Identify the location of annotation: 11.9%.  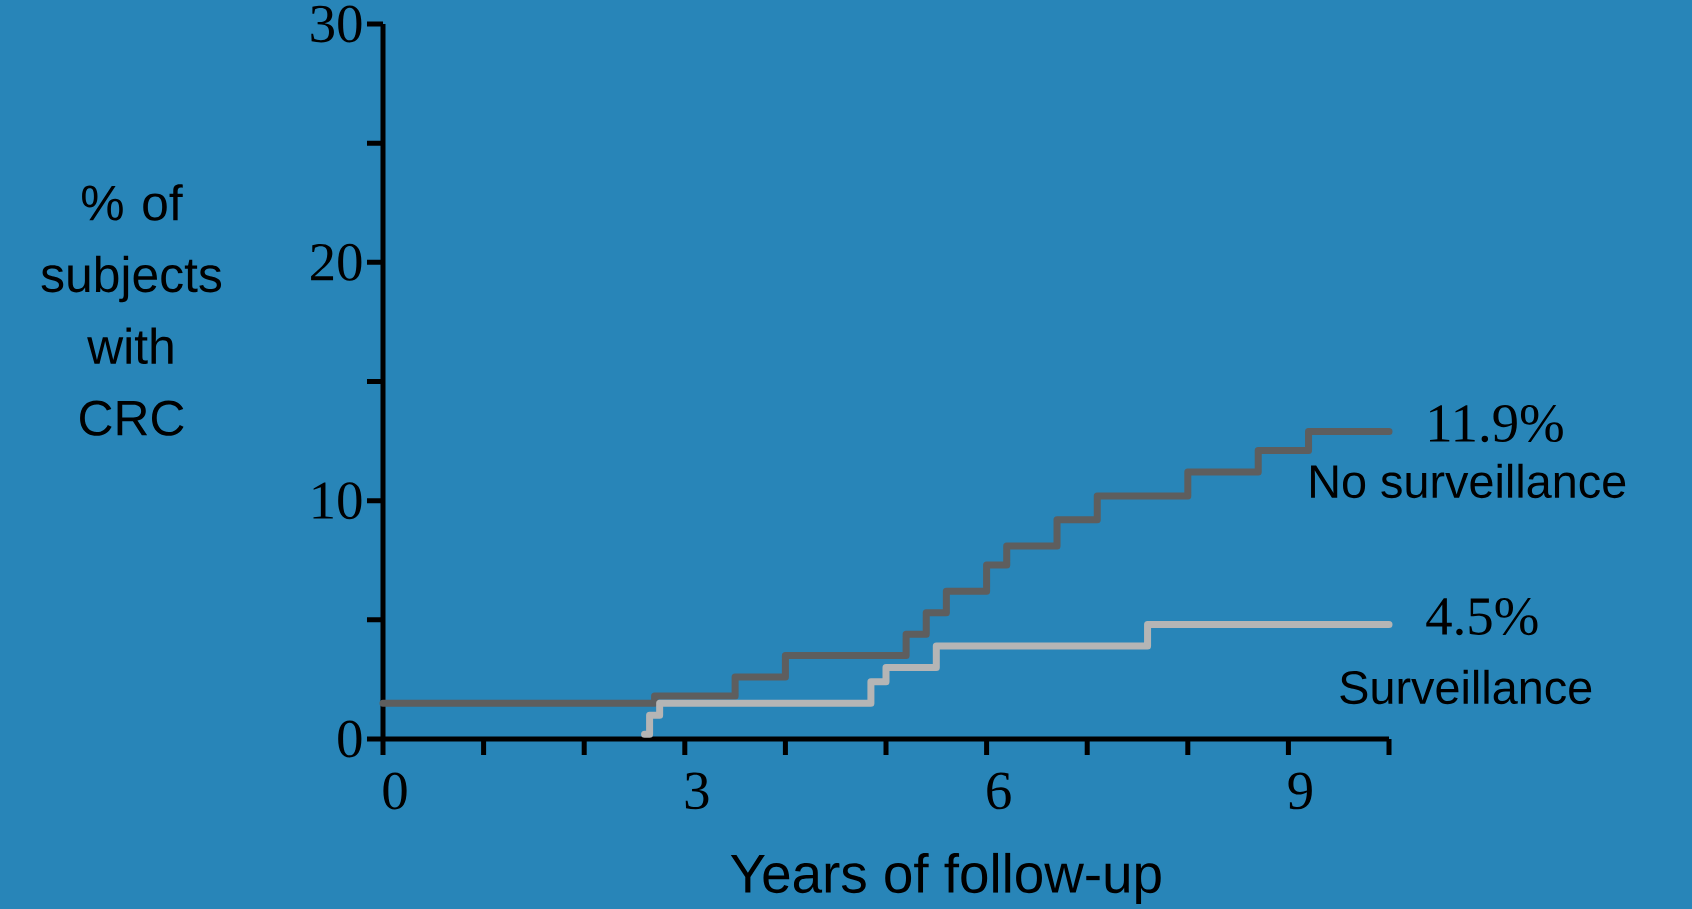
(1496, 423).